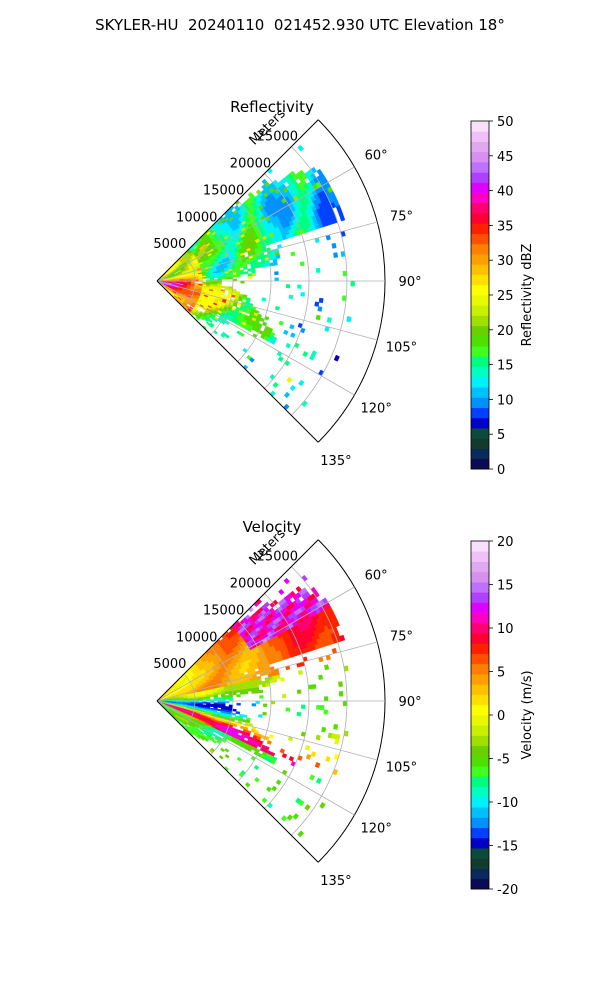 The image size is (600, 1000). What do you see at coordinates (501, 470) in the screenshot?
I see `colorbar-tick-label: 0` at bounding box center [501, 470].